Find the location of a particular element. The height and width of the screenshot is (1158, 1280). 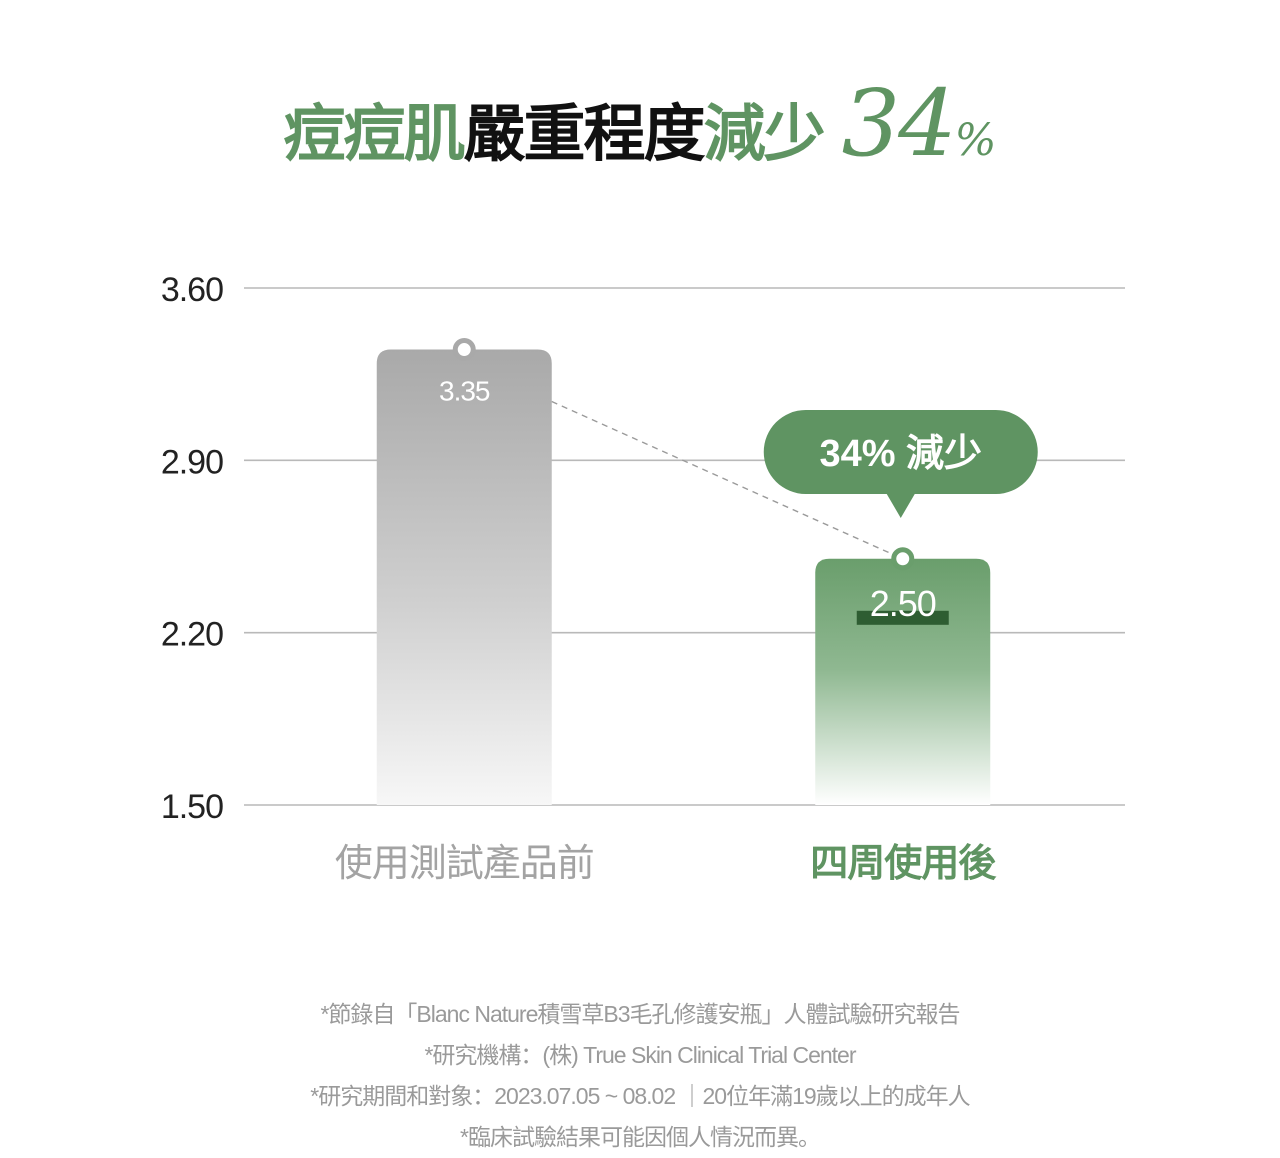

value-labels: 3.35 2.50 is located at coordinates (694, 500).